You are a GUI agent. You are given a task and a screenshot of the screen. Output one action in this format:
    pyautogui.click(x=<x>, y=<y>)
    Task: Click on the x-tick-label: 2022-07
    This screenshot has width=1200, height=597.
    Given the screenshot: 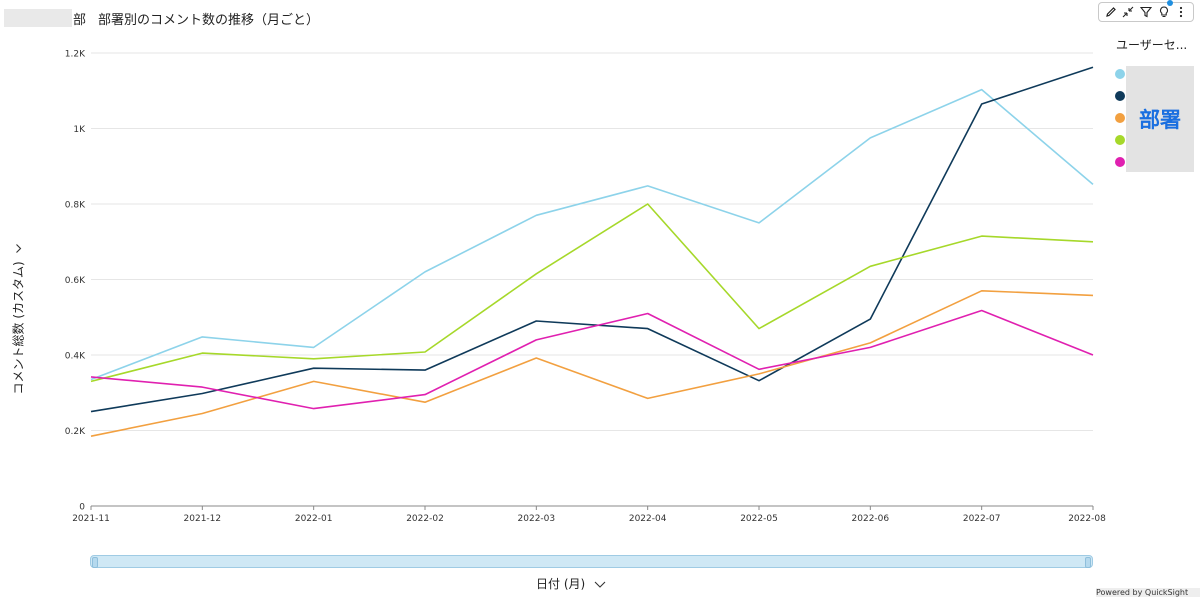 What is the action you would take?
    pyautogui.click(x=982, y=519)
    